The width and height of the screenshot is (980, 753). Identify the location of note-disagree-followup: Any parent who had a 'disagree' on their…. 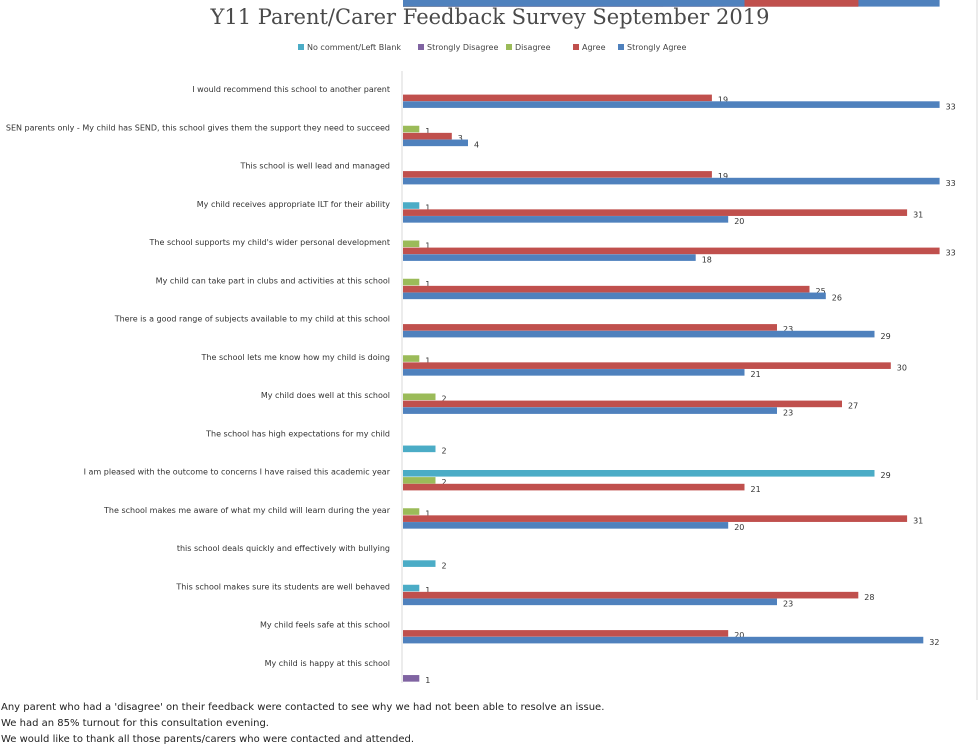
(303, 707).